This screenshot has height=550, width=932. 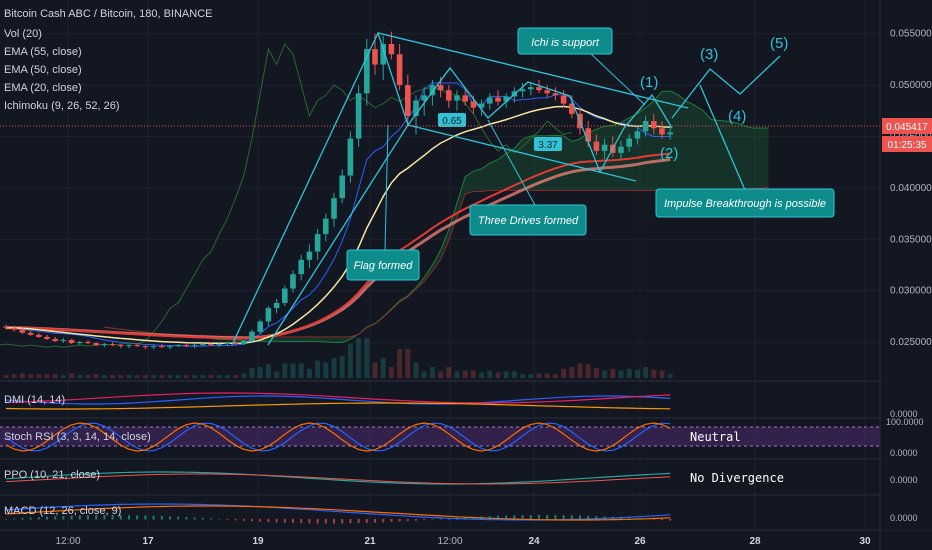 What do you see at coordinates (906, 265) in the screenshot?
I see `price-axis` at bounding box center [906, 265].